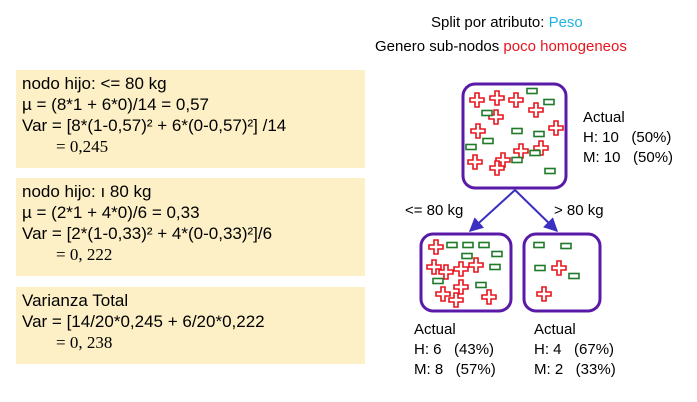  What do you see at coordinates (435, 329) in the screenshot?
I see `left-stats-title: Actual` at bounding box center [435, 329].